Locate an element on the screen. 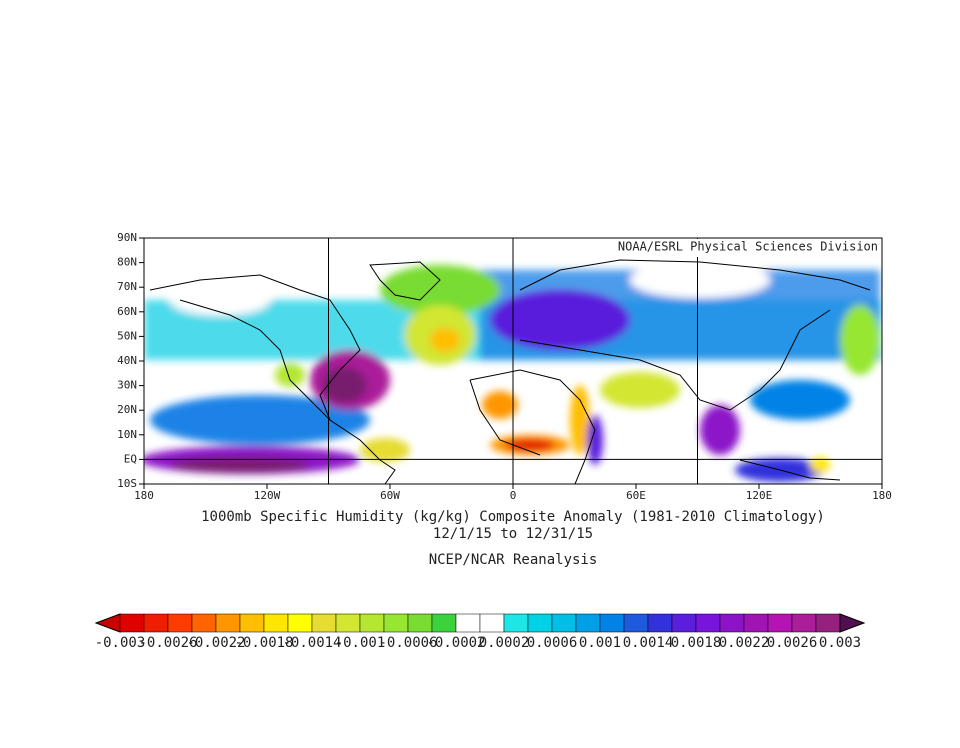  credit-box is located at coordinates (738, 248).